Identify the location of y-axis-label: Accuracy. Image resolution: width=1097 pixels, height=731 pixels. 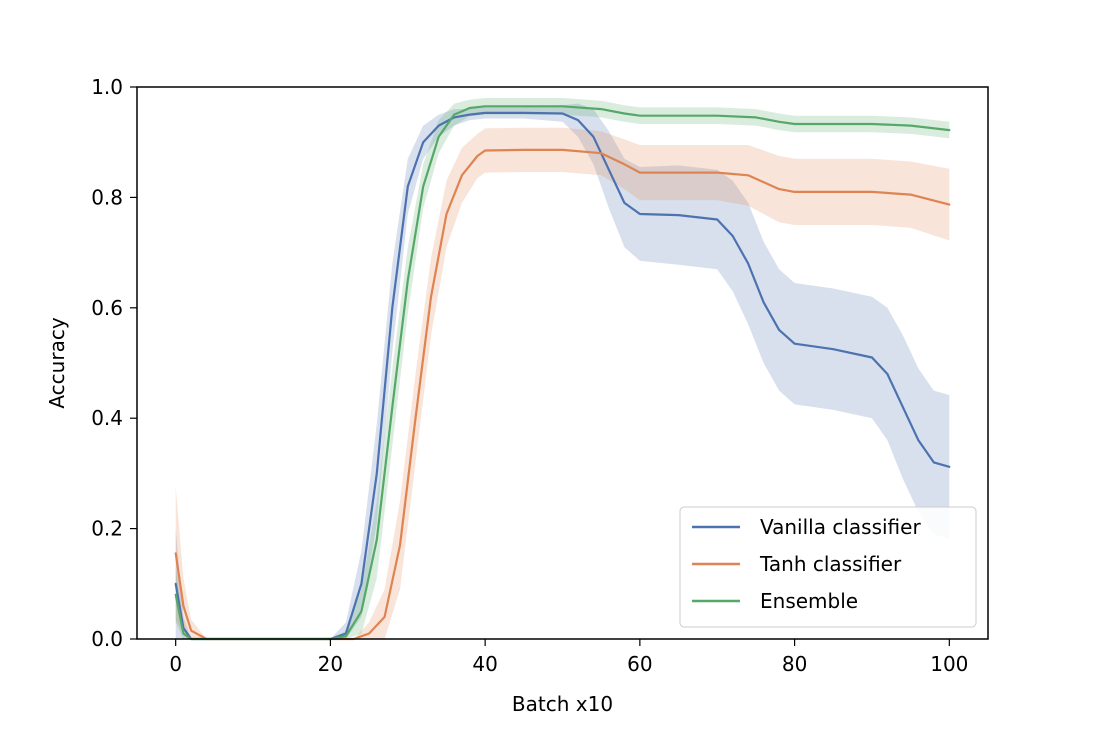
(57, 362).